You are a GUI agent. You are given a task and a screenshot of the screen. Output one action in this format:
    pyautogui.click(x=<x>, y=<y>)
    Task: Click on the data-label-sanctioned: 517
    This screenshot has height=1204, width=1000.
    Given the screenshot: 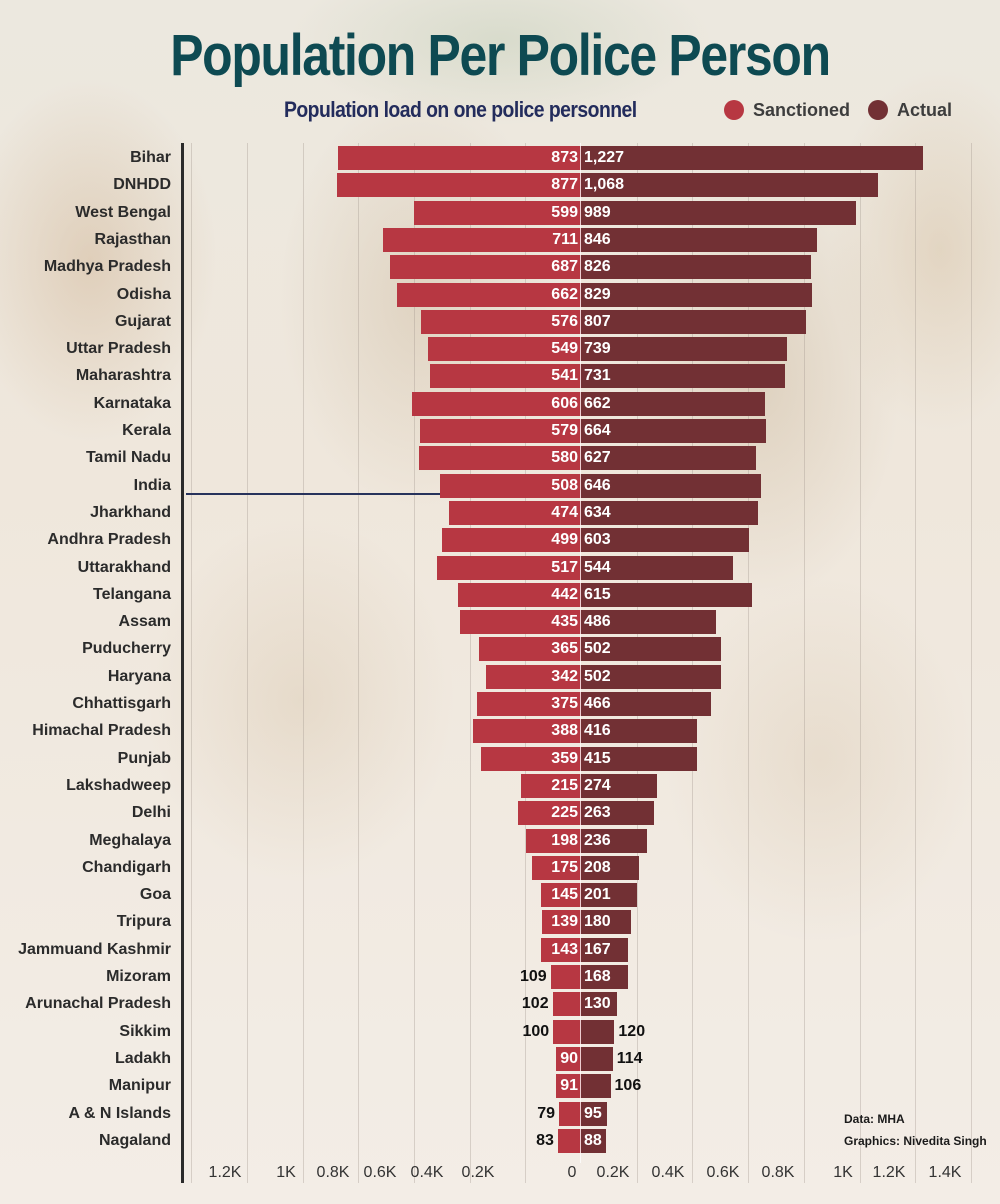 What is the action you would take?
    pyautogui.click(x=564, y=567)
    